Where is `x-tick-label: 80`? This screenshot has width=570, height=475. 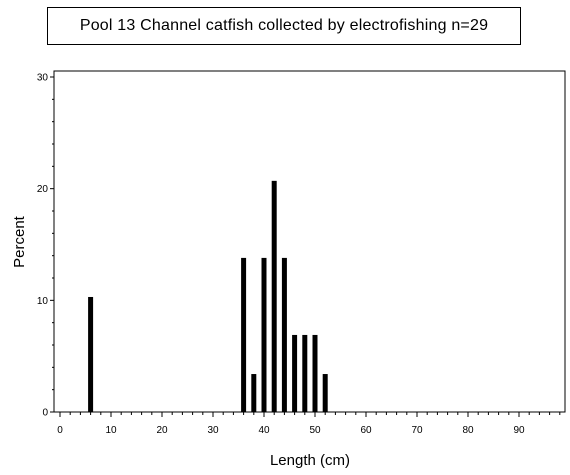
x-tick-label: 80 is located at coordinates (468, 430).